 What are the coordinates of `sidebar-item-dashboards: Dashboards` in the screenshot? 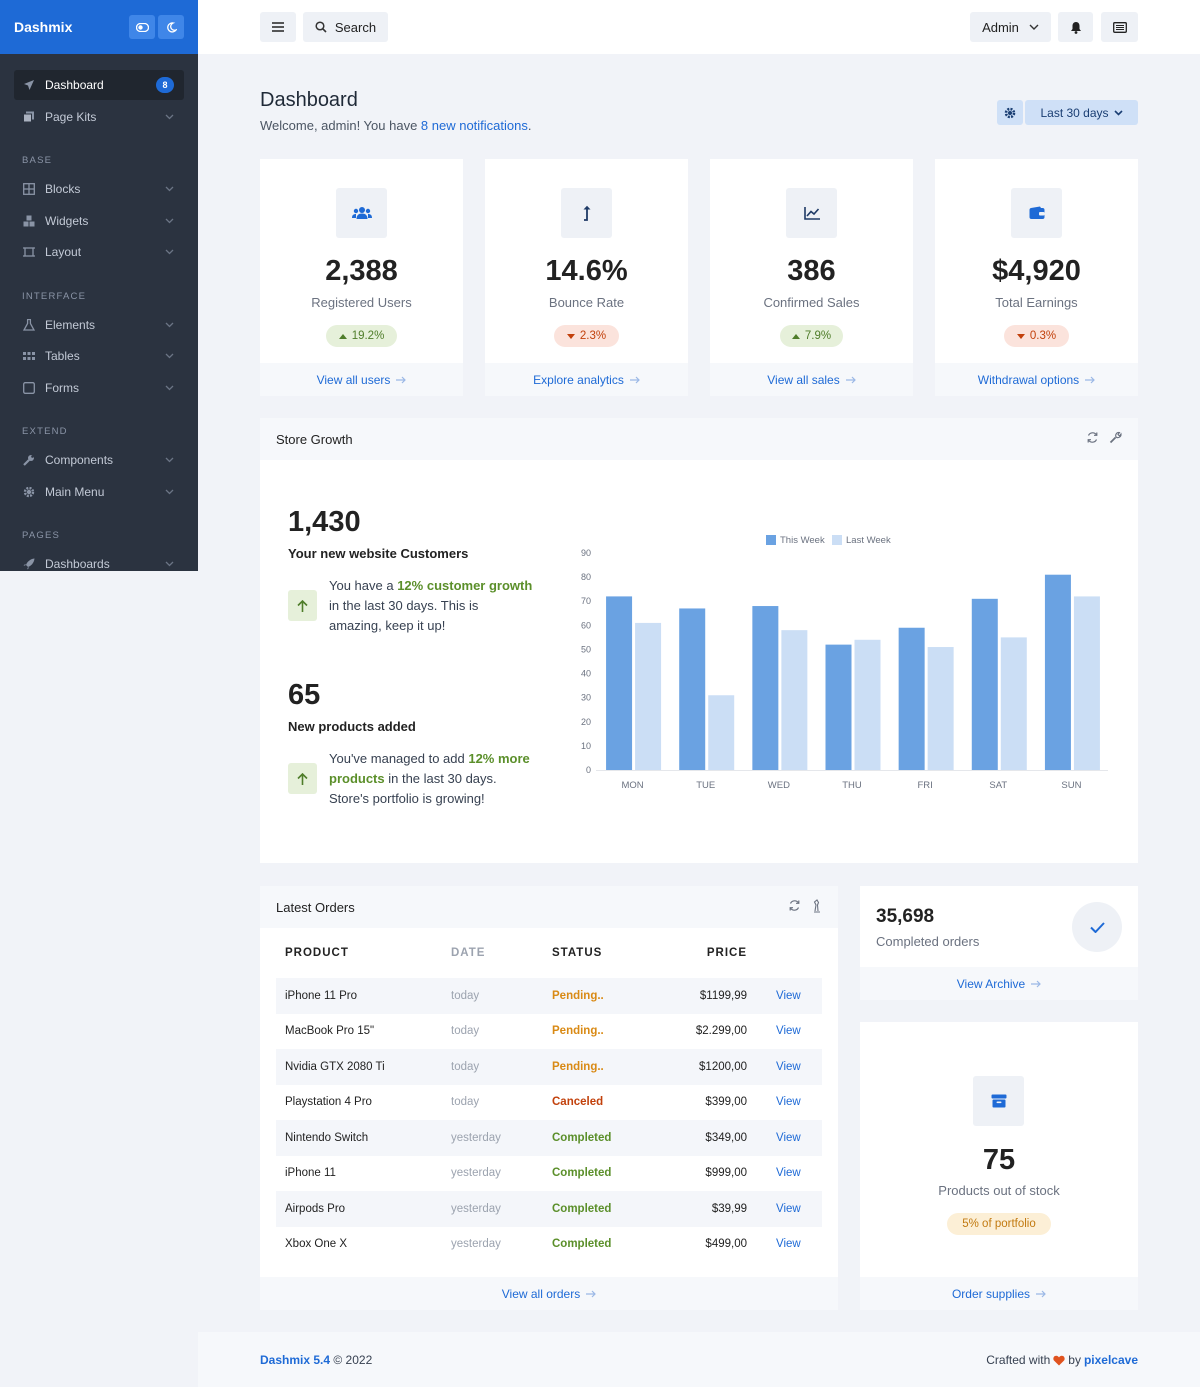 It's located at (99, 560).